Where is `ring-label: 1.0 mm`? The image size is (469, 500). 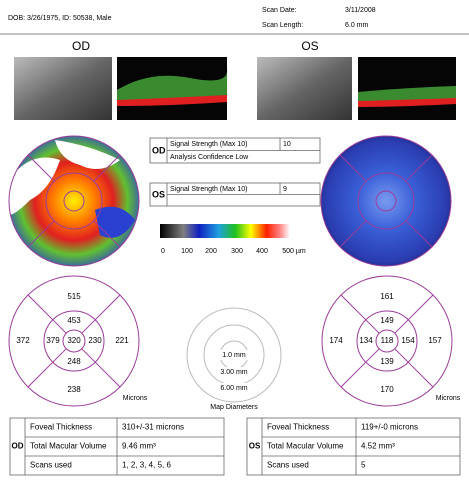 ring-label: 1.0 mm is located at coordinates (234, 355).